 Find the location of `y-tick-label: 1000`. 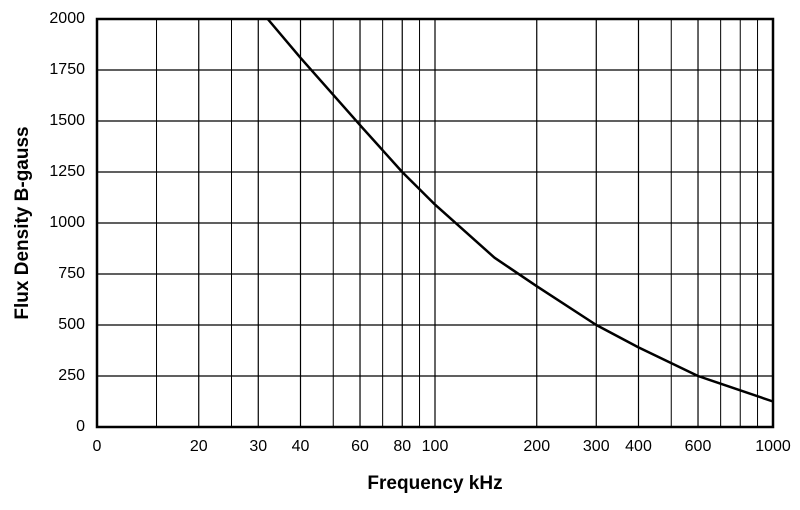

y-tick-label: 1000 is located at coordinates (67, 222).